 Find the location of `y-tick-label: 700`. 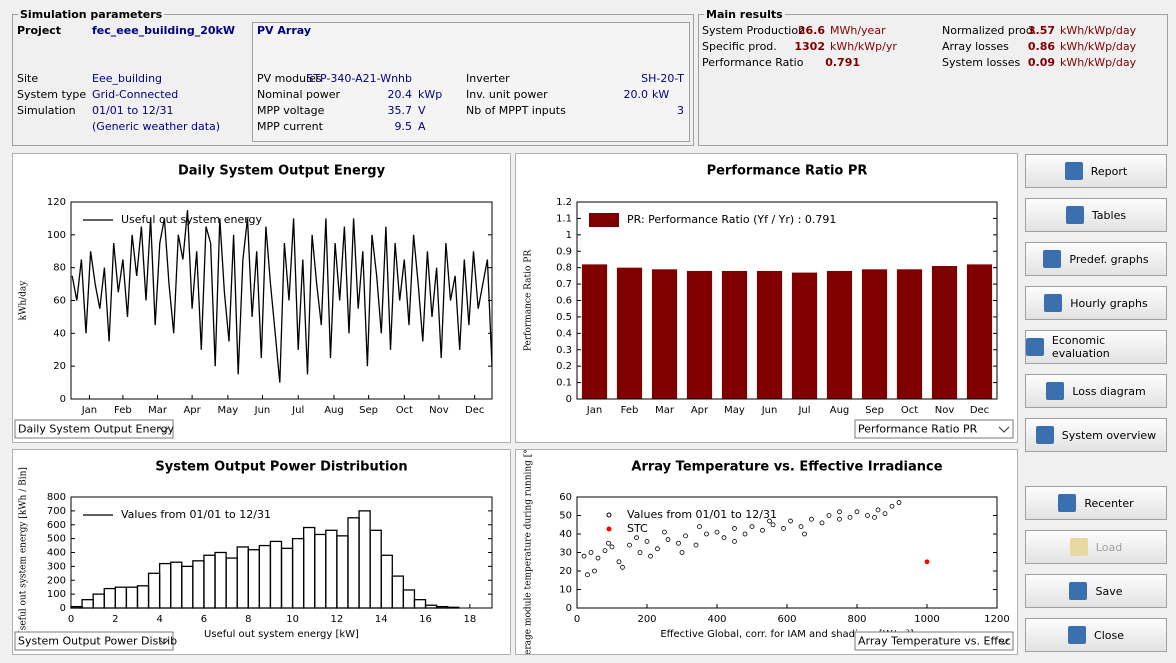

y-tick-label: 700 is located at coordinates (56, 511).